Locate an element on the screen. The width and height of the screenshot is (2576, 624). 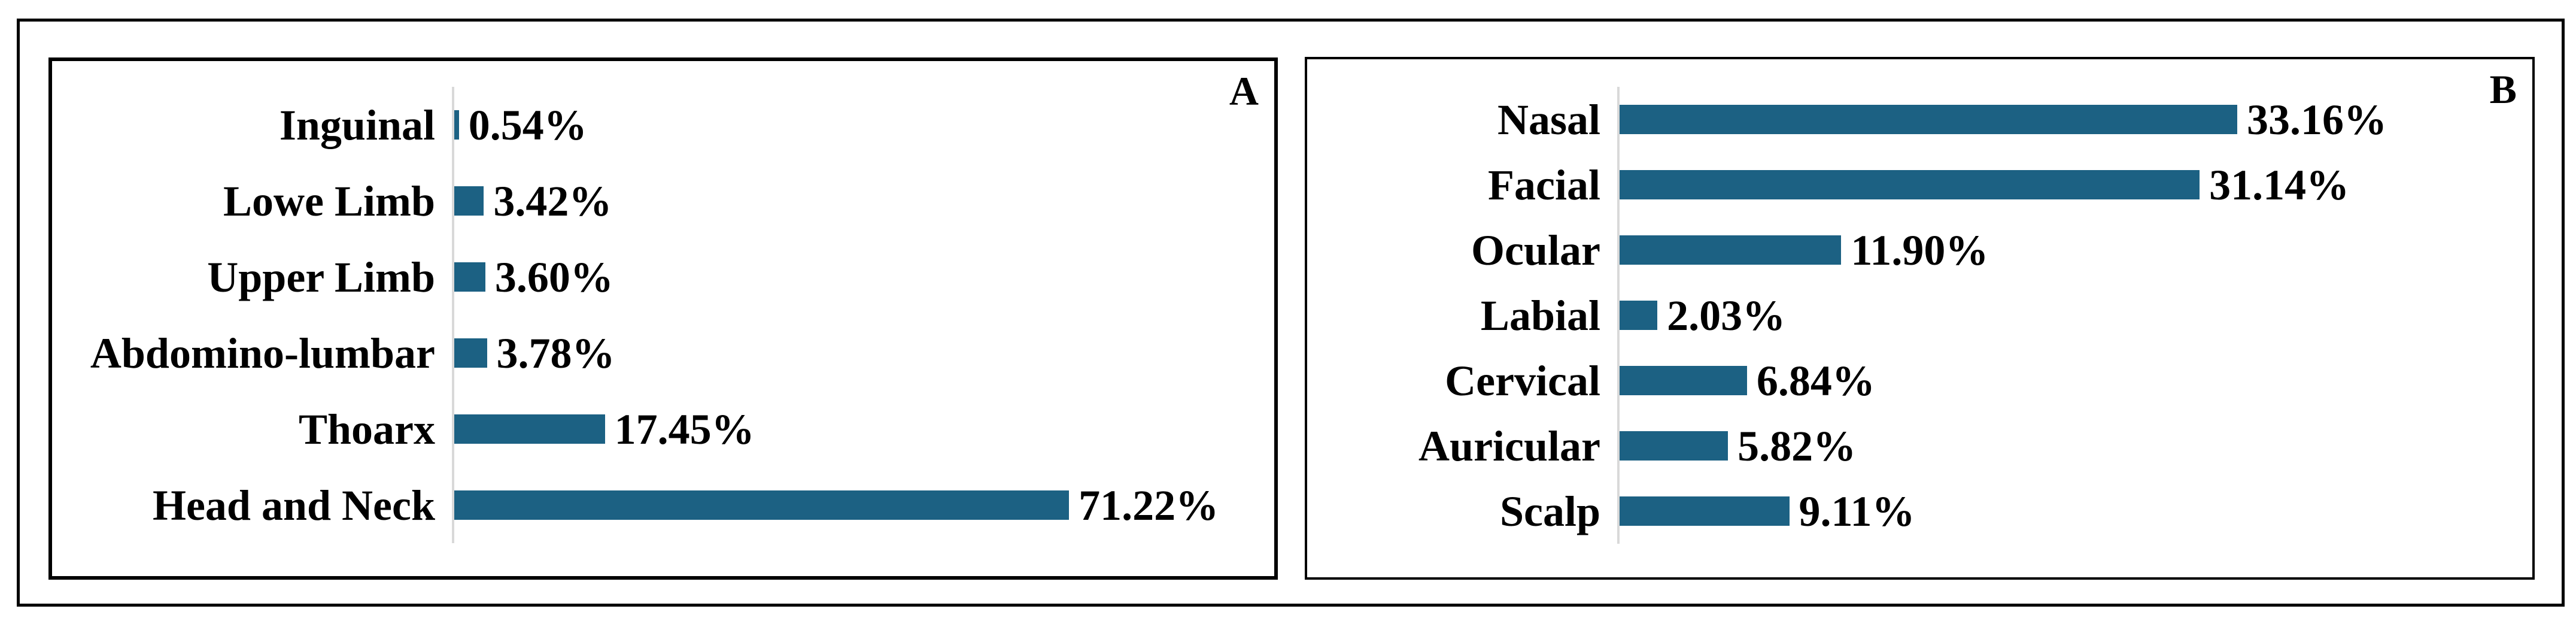
category-label: Lowe Limb is located at coordinates (329, 201).